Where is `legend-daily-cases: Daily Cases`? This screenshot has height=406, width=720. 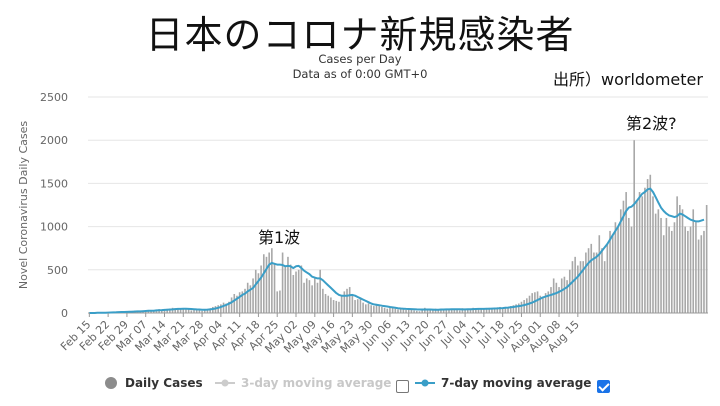 legend-daily-cases: Daily Cases is located at coordinates (153, 383).